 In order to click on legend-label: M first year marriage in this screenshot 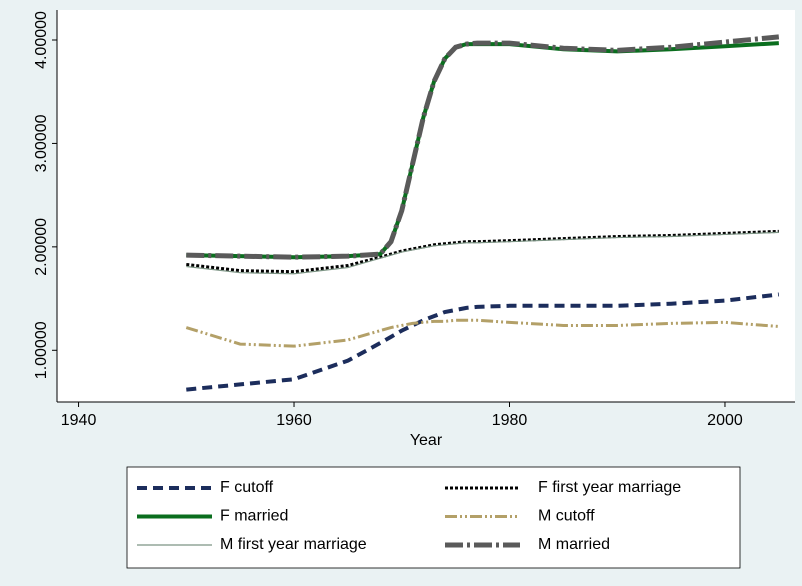, I will do `click(293, 544)`.